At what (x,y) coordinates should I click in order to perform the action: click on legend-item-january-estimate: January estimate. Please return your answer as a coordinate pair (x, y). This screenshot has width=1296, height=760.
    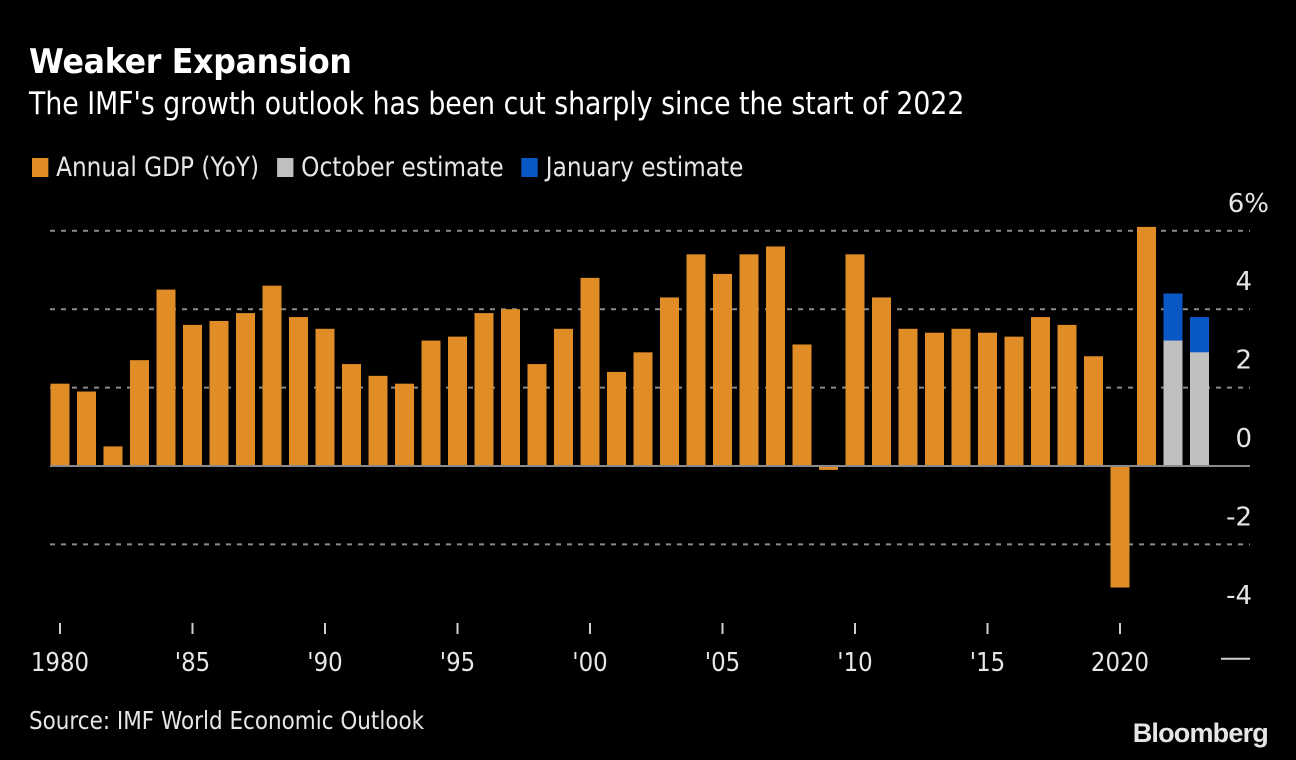
    Looking at the image, I should click on (632, 167).